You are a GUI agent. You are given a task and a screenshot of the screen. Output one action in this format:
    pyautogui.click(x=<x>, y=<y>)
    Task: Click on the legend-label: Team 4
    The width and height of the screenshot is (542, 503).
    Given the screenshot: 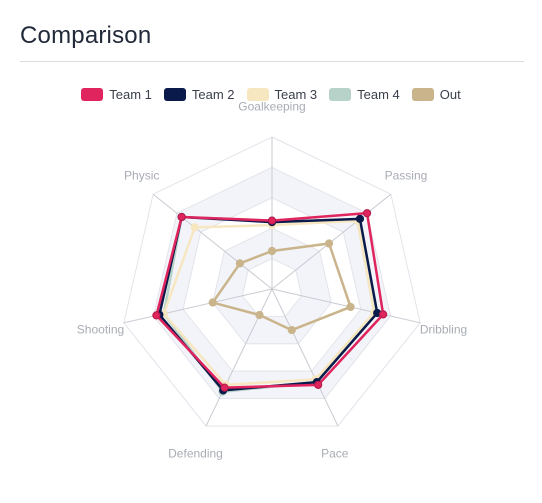 What is the action you would take?
    pyautogui.click(x=378, y=94)
    